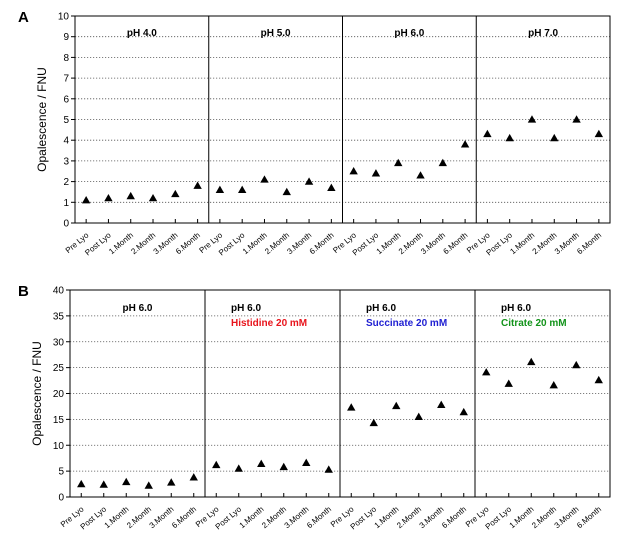 This screenshot has height=542, width=637. What do you see at coordinates (66, 37) in the screenshot?
I see `y-tick-label: 9` at bounding box center [66, 37].